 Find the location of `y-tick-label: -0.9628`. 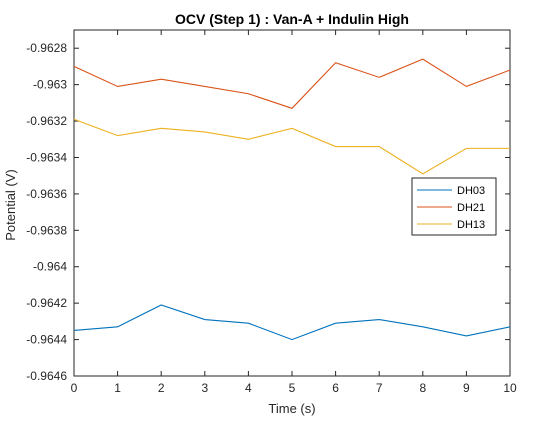

y-tick-label: -0.9628 is located at coordinates (46, 48).